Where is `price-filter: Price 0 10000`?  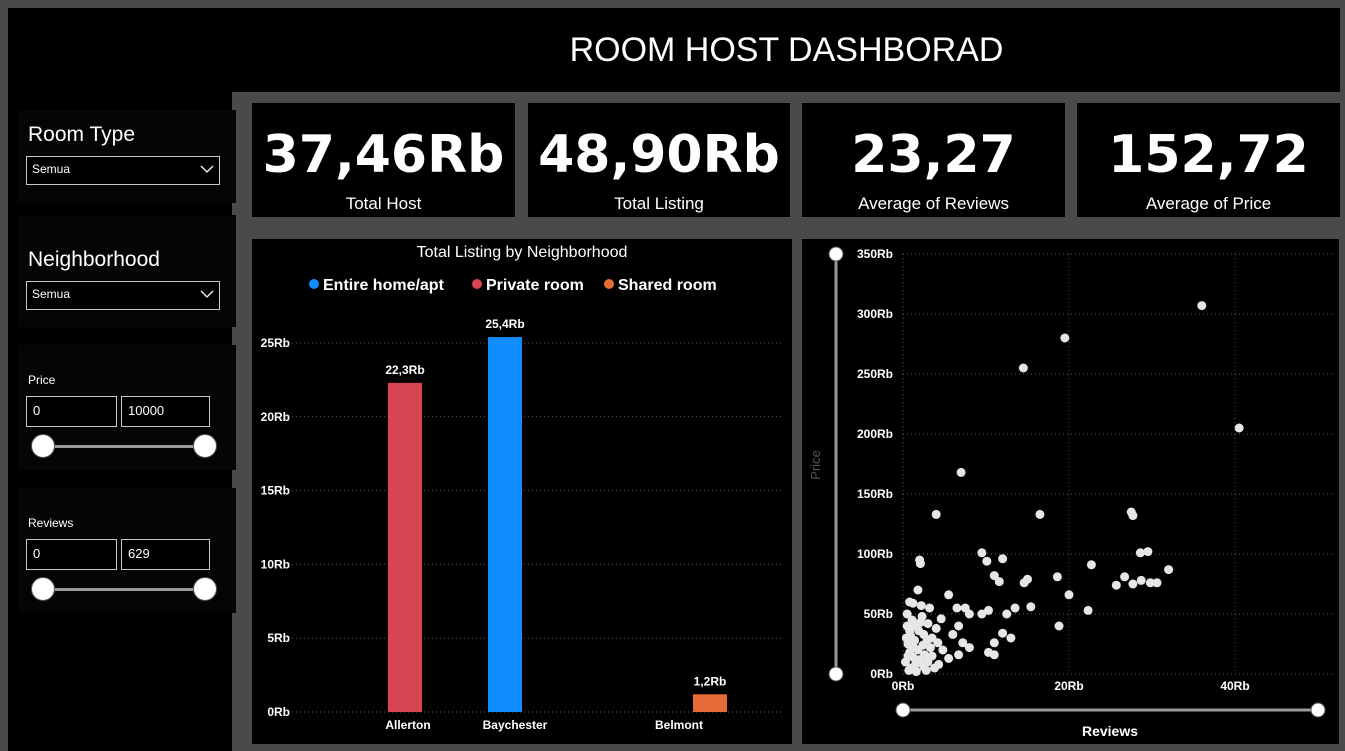
price-filter: Price 0 10000 is located at coordinates (127, 407).